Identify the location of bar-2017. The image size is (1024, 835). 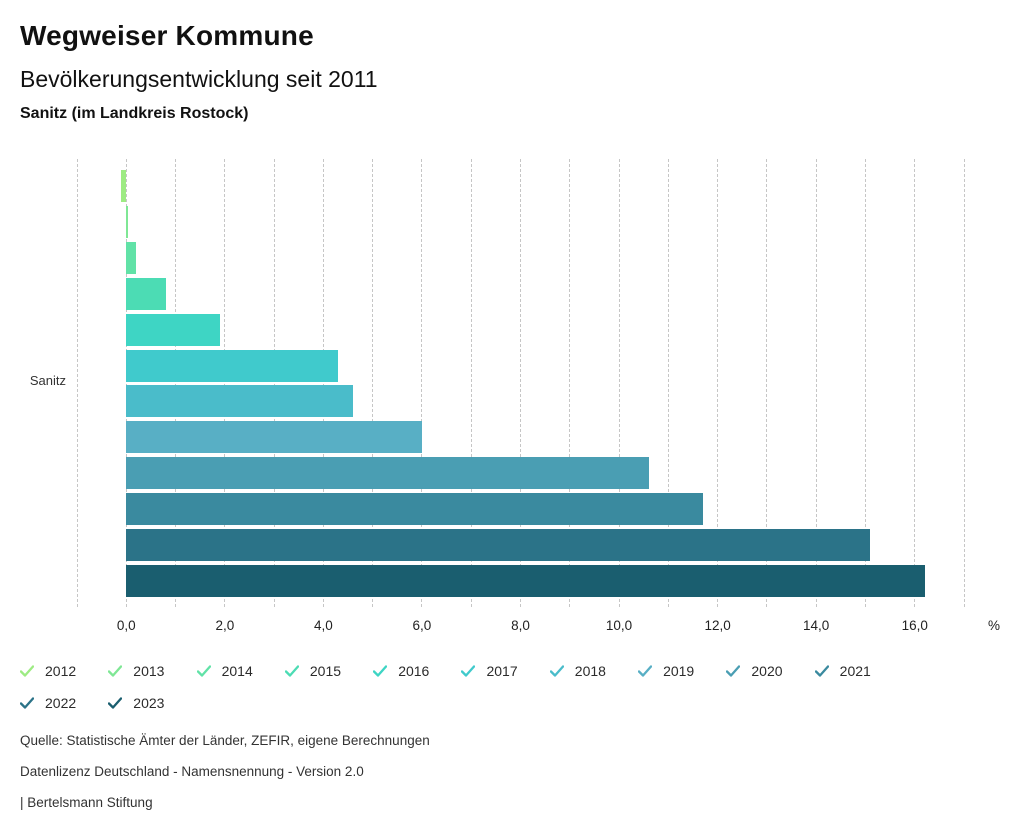
(232, 365).